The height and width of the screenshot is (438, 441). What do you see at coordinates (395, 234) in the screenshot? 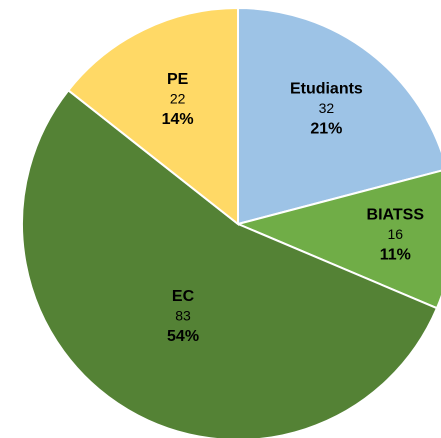
I see `slice-value: 16` at bounding box center [395, 234].